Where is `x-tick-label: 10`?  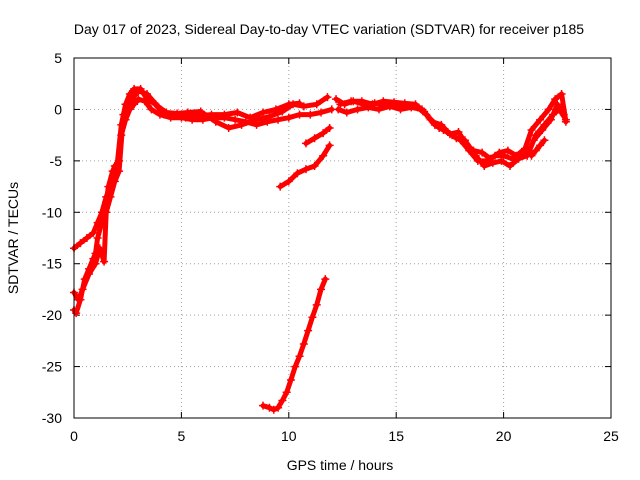 x-tick-label: 10 is located at coordinates (289, 436).